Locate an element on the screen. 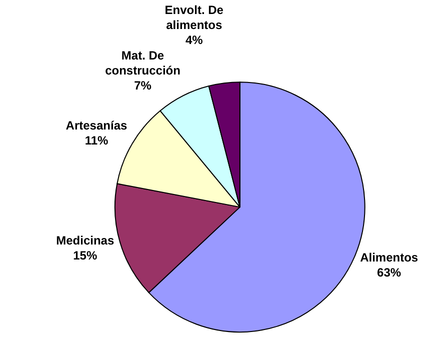 The image size is (433, 357). data-label: 15% is located at coordinates (85, 255).